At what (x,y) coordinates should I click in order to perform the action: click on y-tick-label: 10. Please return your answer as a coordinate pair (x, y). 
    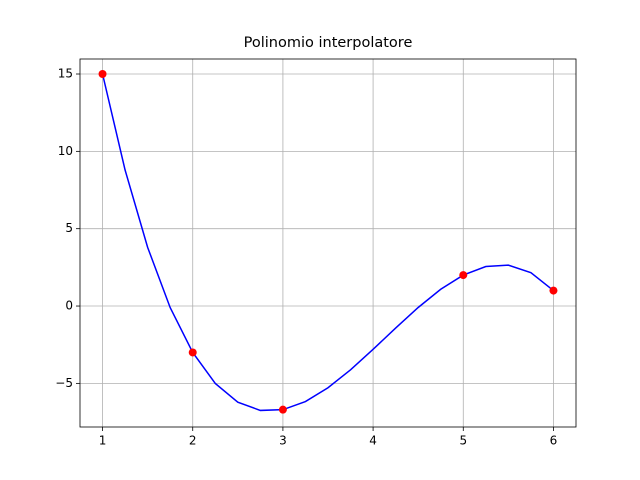
    Looking at the image, I should click on (65, 151).